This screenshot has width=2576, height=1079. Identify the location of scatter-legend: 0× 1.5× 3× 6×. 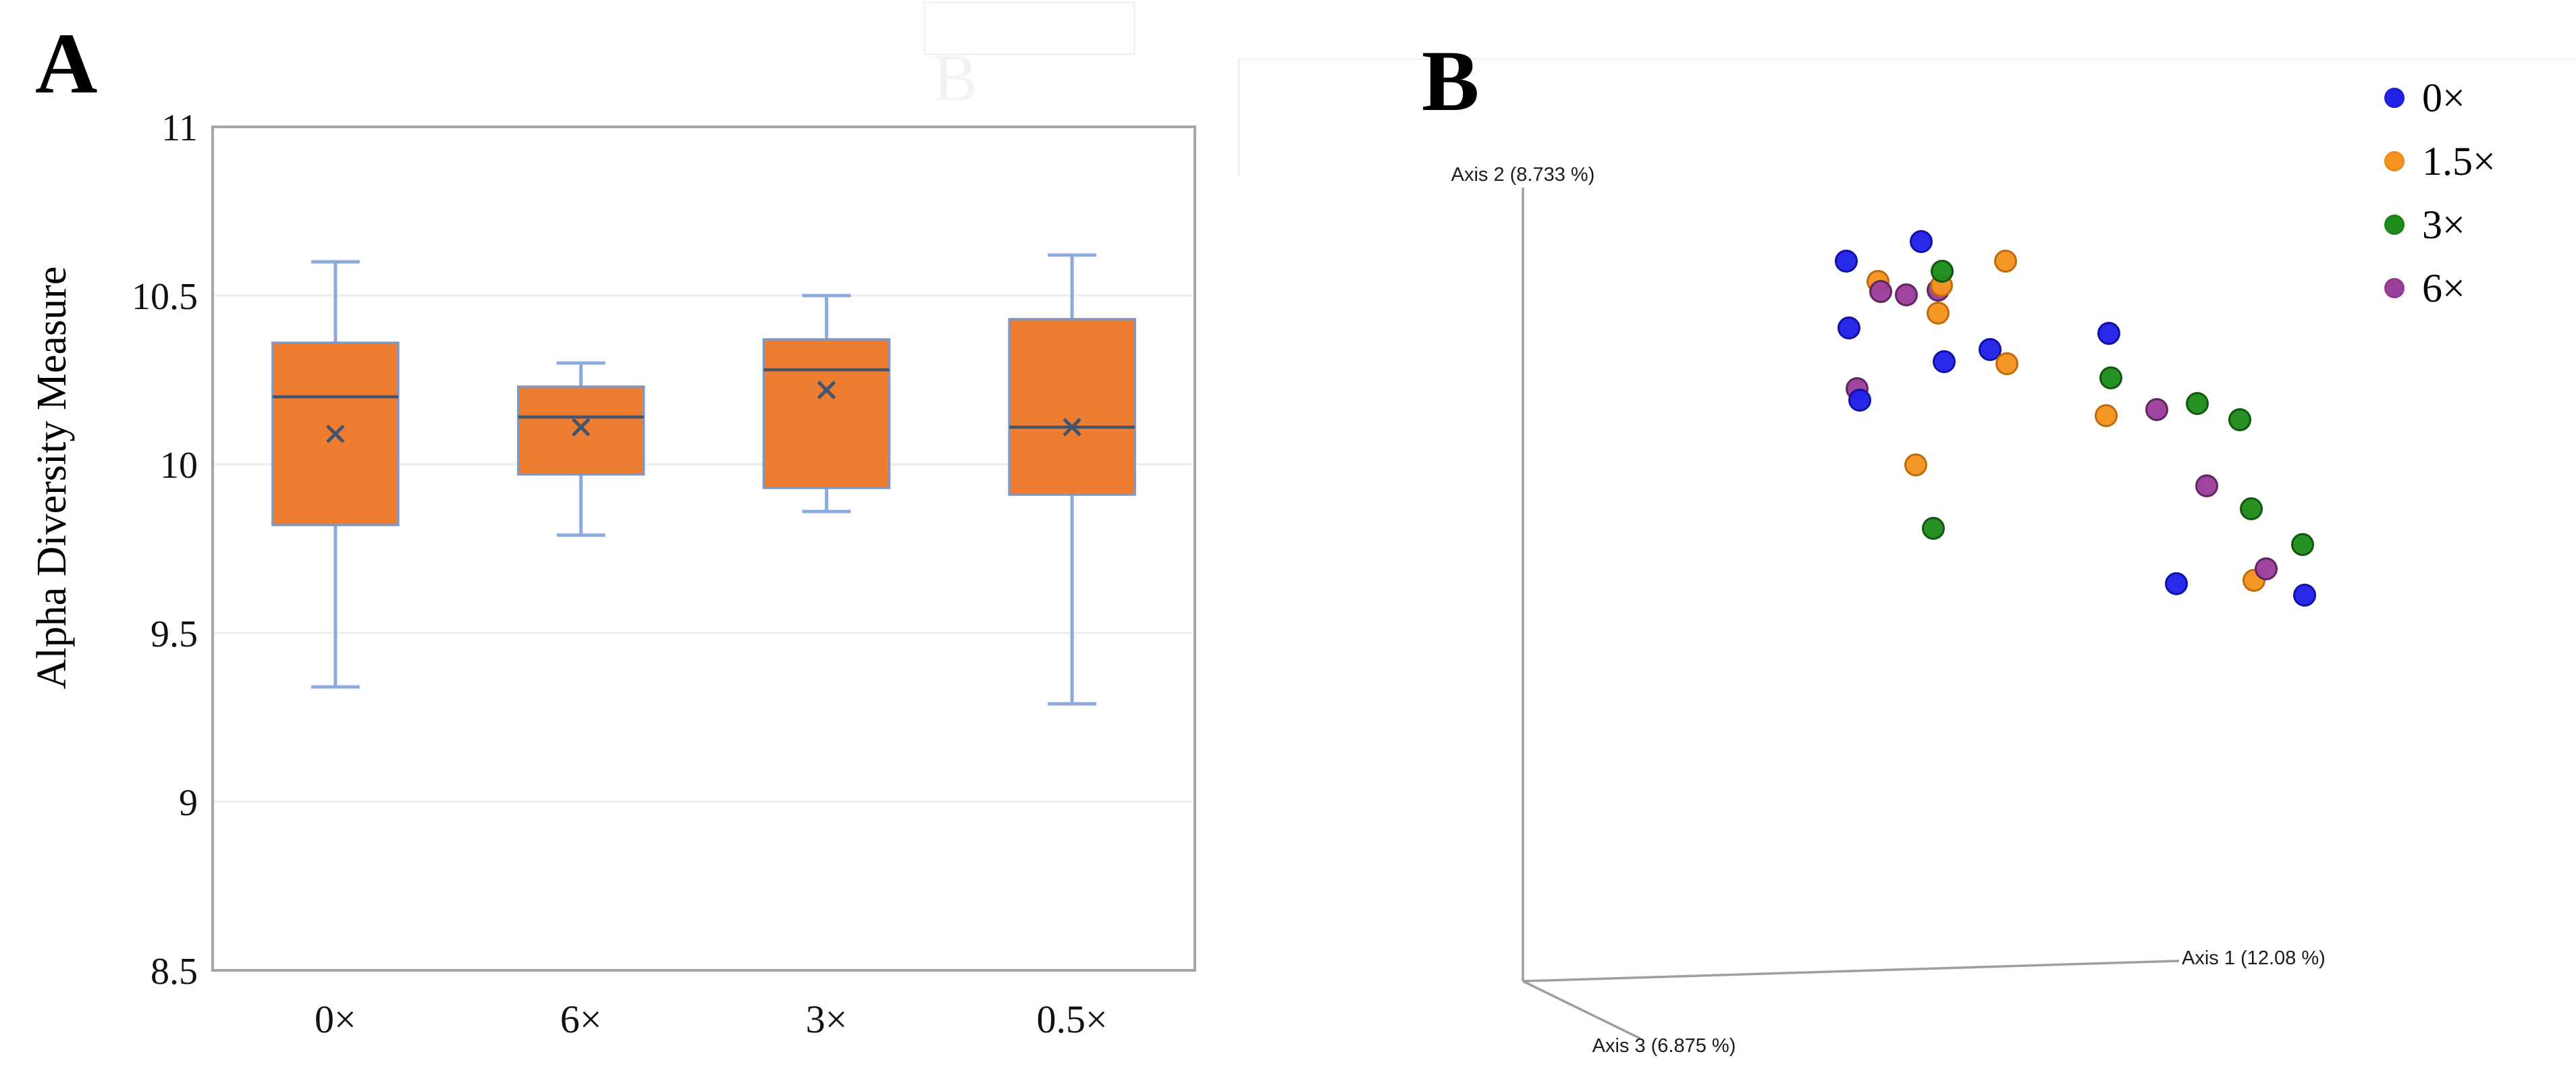
(2440, 193).